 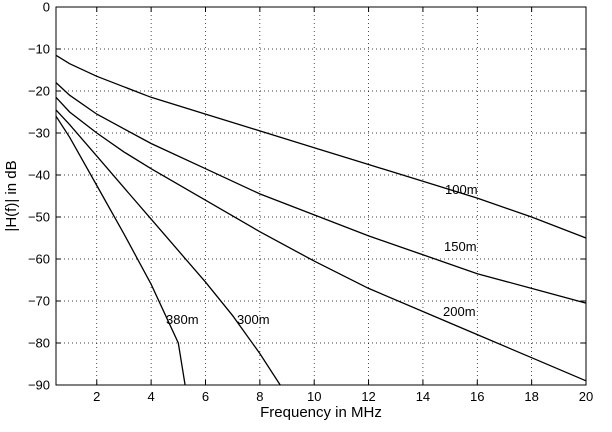 I want to click on y-tick-label: −70, so click(x=39, y=301).